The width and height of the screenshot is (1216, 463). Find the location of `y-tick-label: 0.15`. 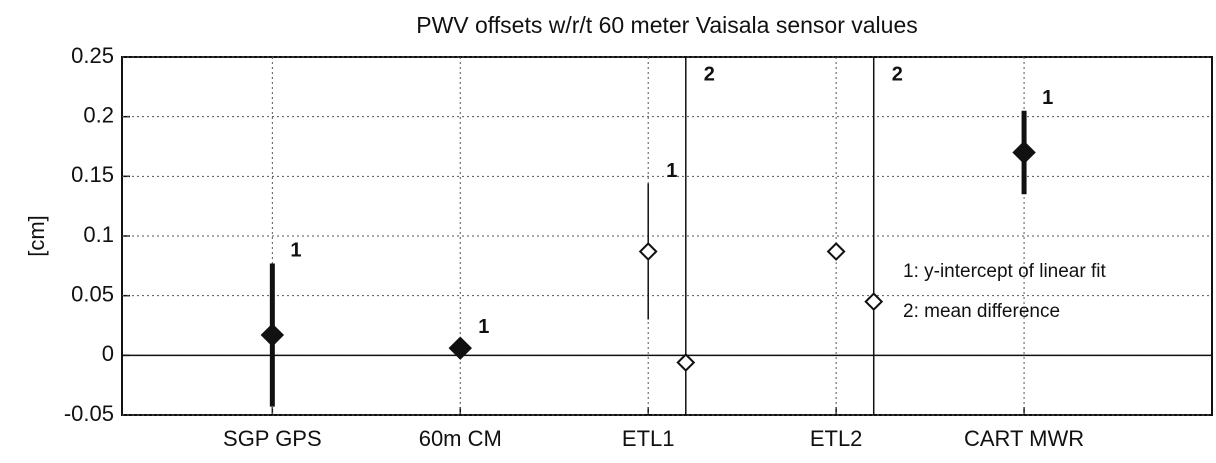

y-tick-label: 0.15 is located at coordinates (92, 174).